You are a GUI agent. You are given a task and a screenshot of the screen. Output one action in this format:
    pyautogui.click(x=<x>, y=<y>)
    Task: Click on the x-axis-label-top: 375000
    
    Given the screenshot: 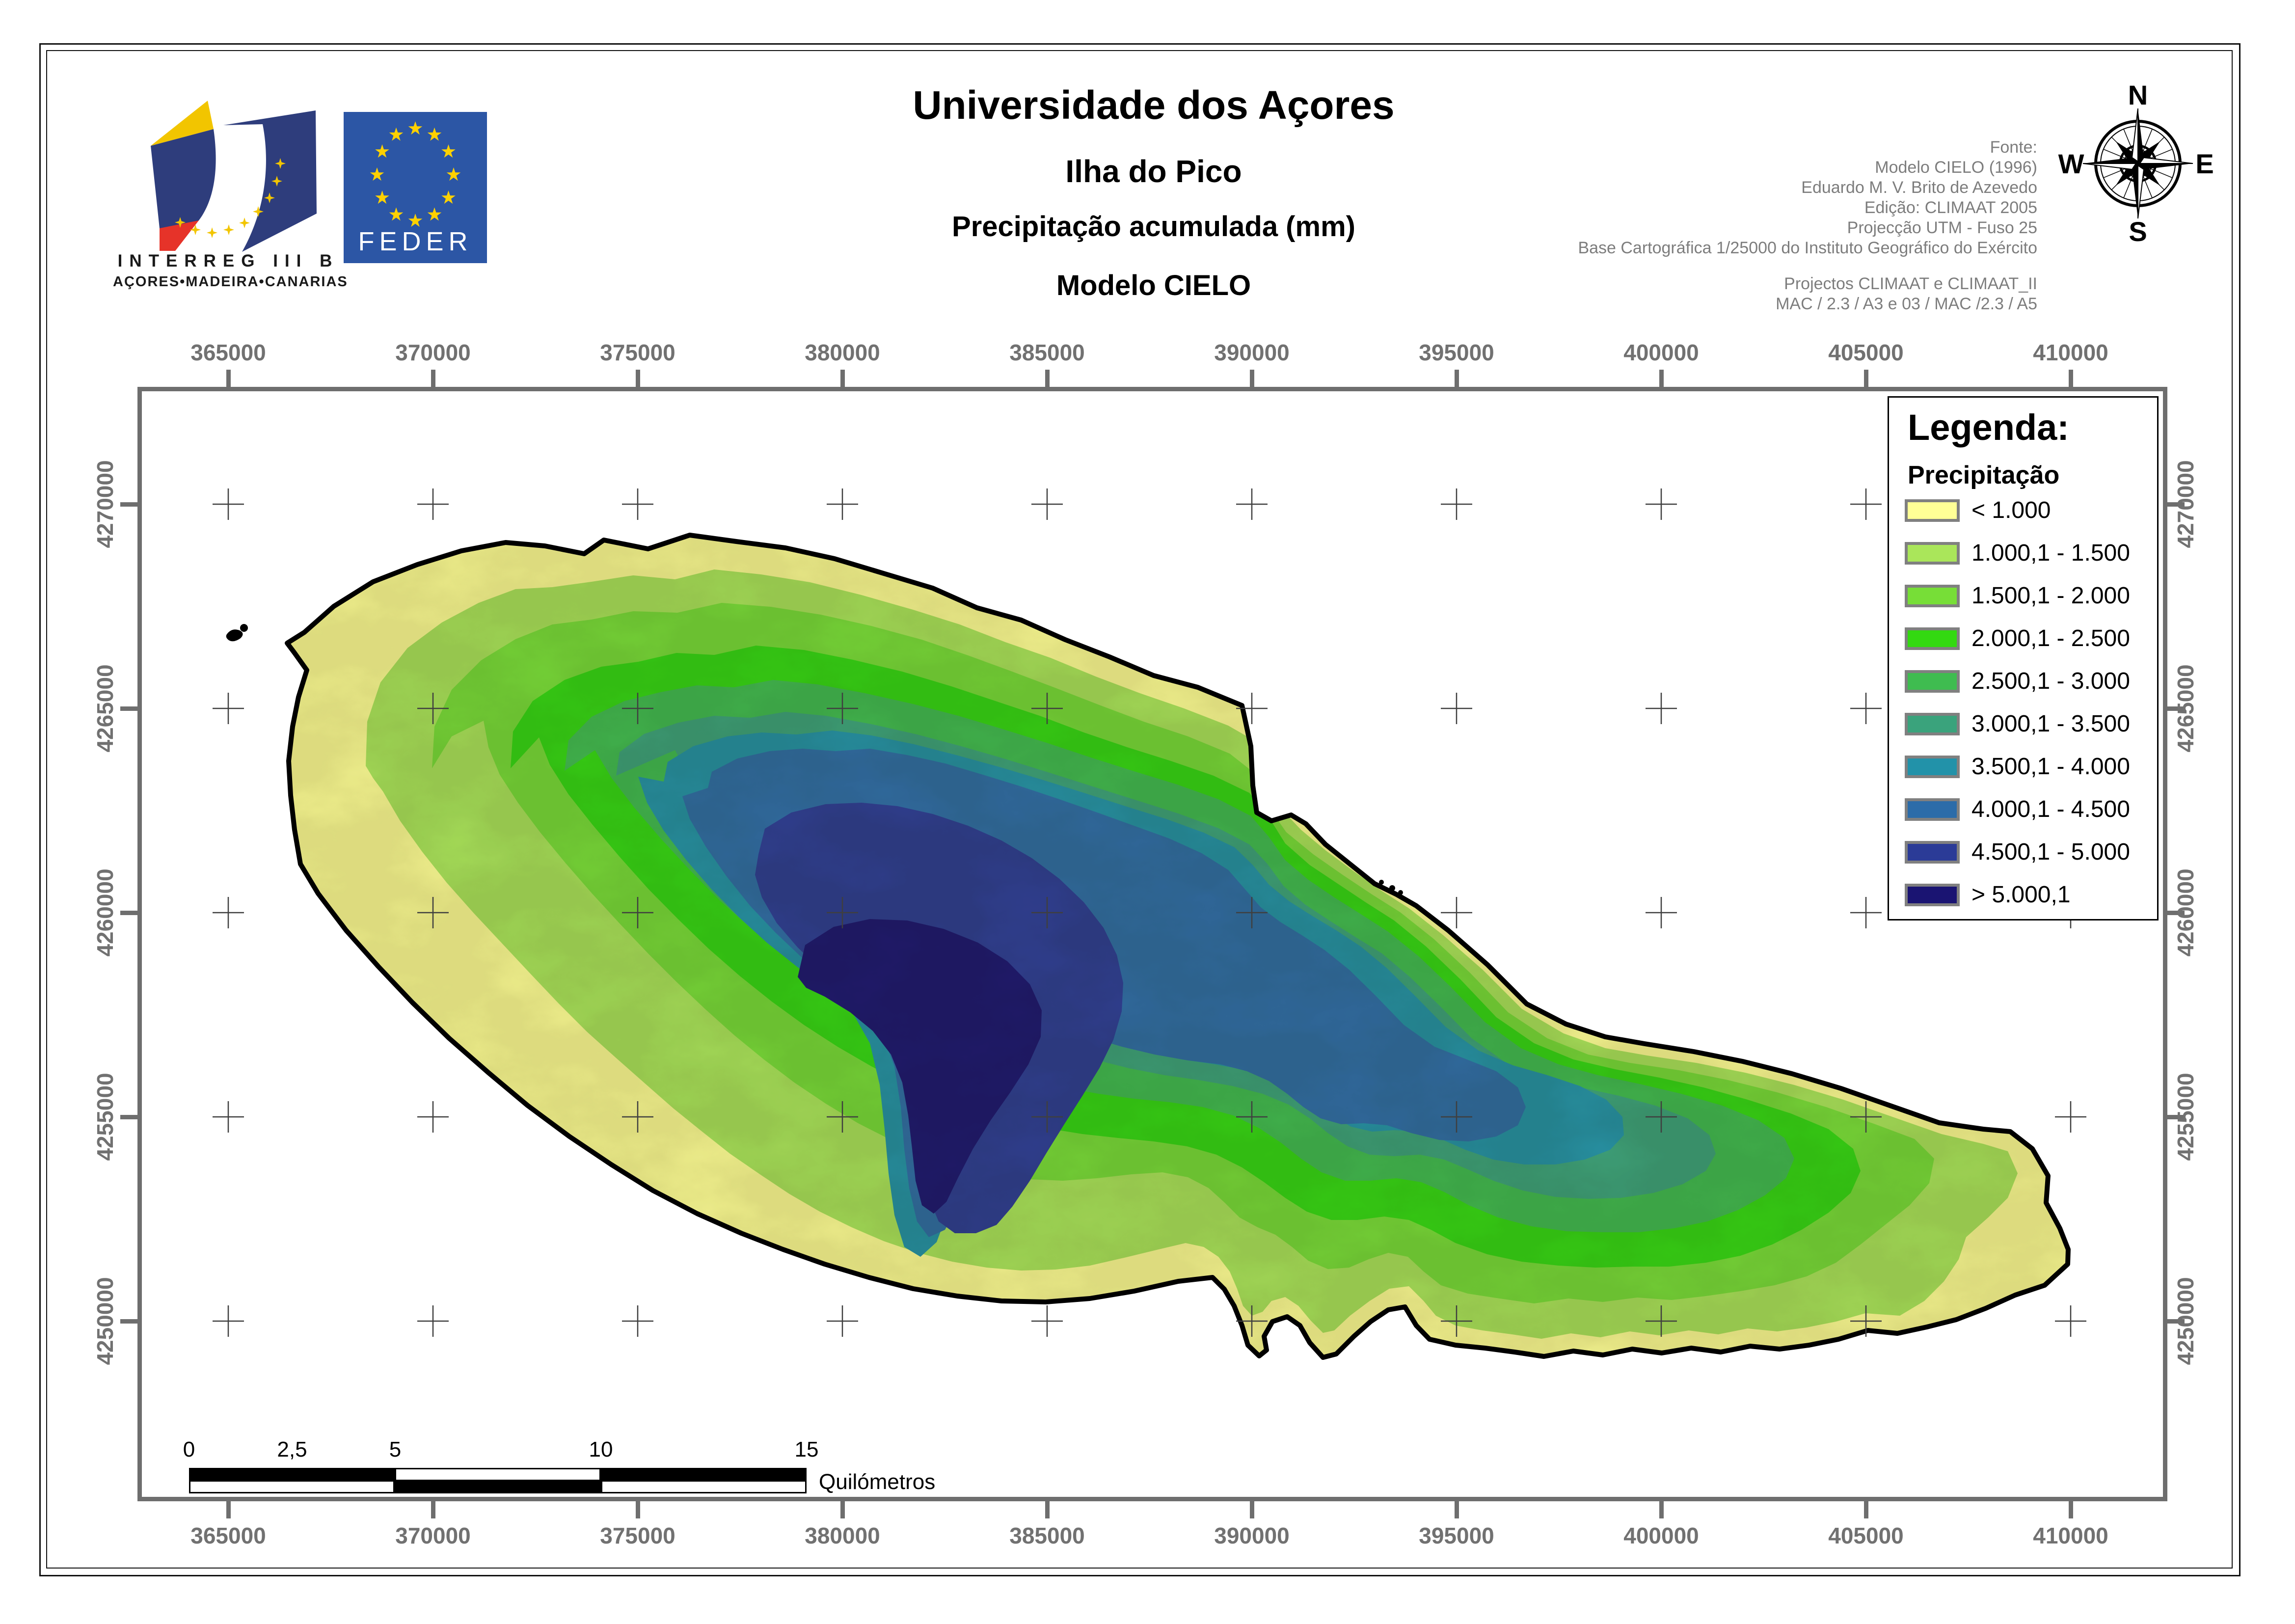 What is the action you would take?
    pyautogui.click(x=638, y=352)
    